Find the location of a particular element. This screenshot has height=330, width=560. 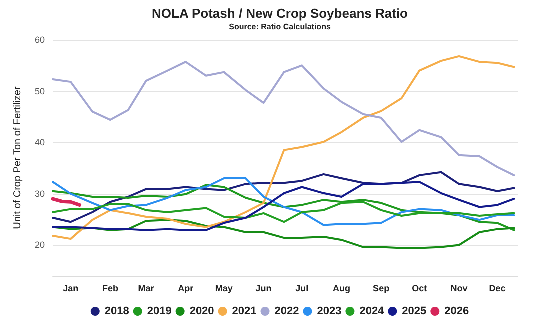

x-tick-label: Apr is located at coordinates (186, 289).